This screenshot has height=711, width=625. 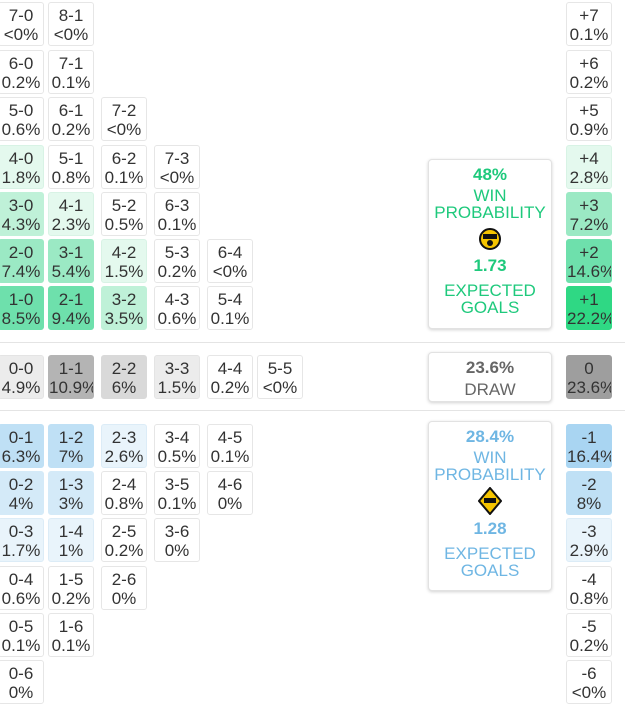 I want to click on draw-score-cell: 5-5 <0%, so click(x=280, y=377).